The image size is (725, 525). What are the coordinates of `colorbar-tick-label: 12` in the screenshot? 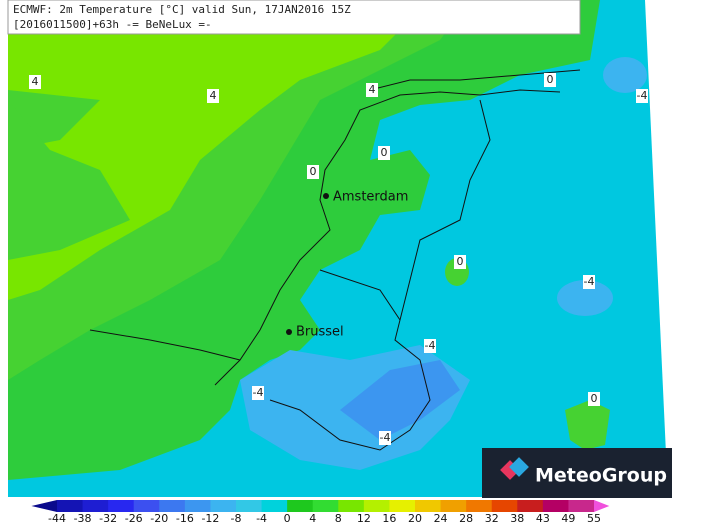 It's located at (364, 518).